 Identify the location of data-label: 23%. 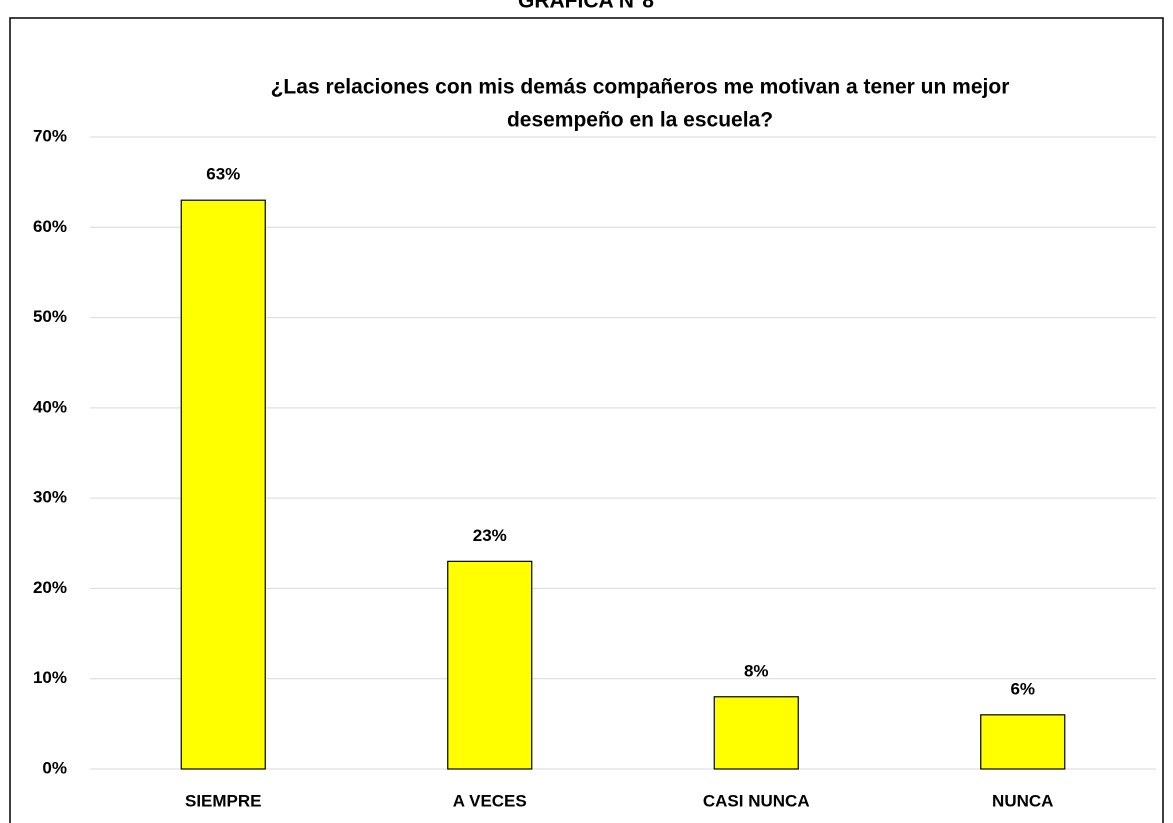
(490, 535).